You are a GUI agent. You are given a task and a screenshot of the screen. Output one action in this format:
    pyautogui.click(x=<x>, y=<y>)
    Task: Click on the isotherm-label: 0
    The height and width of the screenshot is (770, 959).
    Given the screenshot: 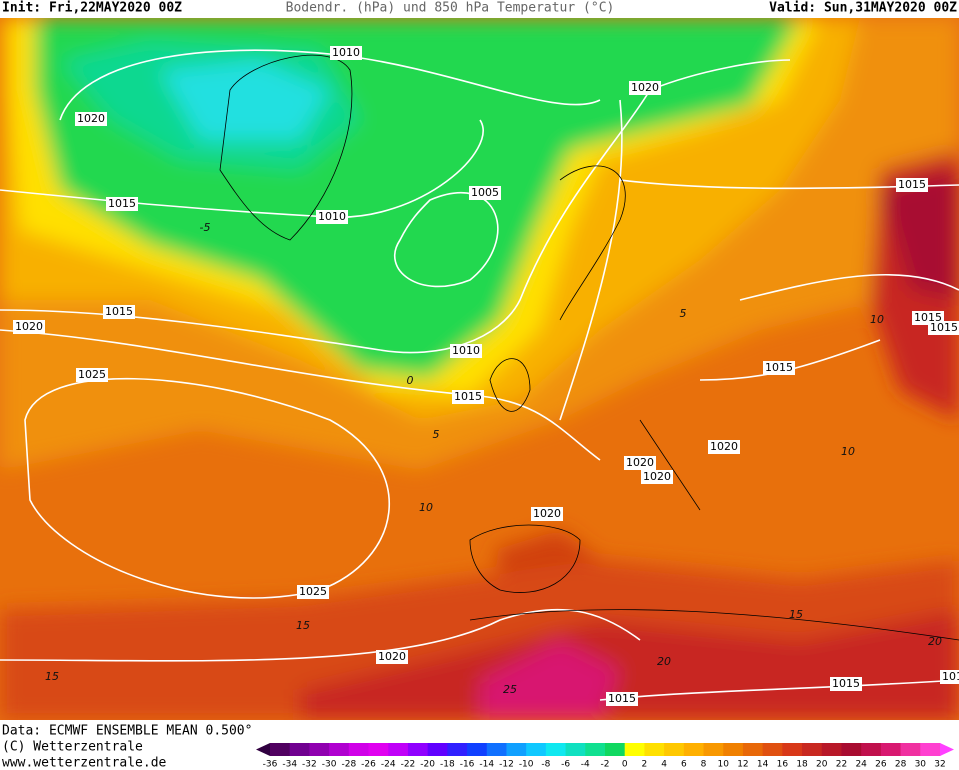 What is the action you would take?
    pyautogui.click(x=410, y=380)
    